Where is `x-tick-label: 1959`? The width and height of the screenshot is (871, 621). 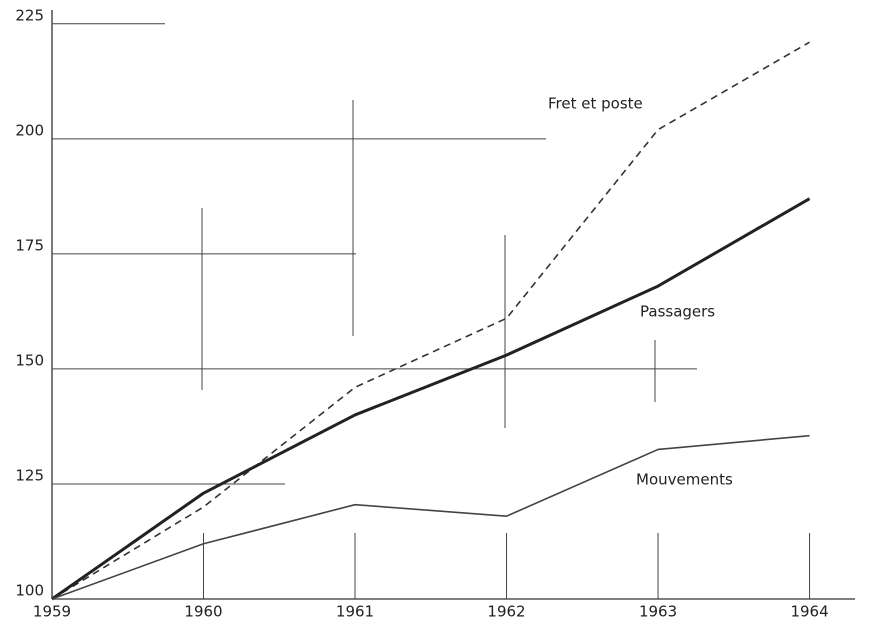 x-tick-label: 1959 is located at coordinates (52, 612).